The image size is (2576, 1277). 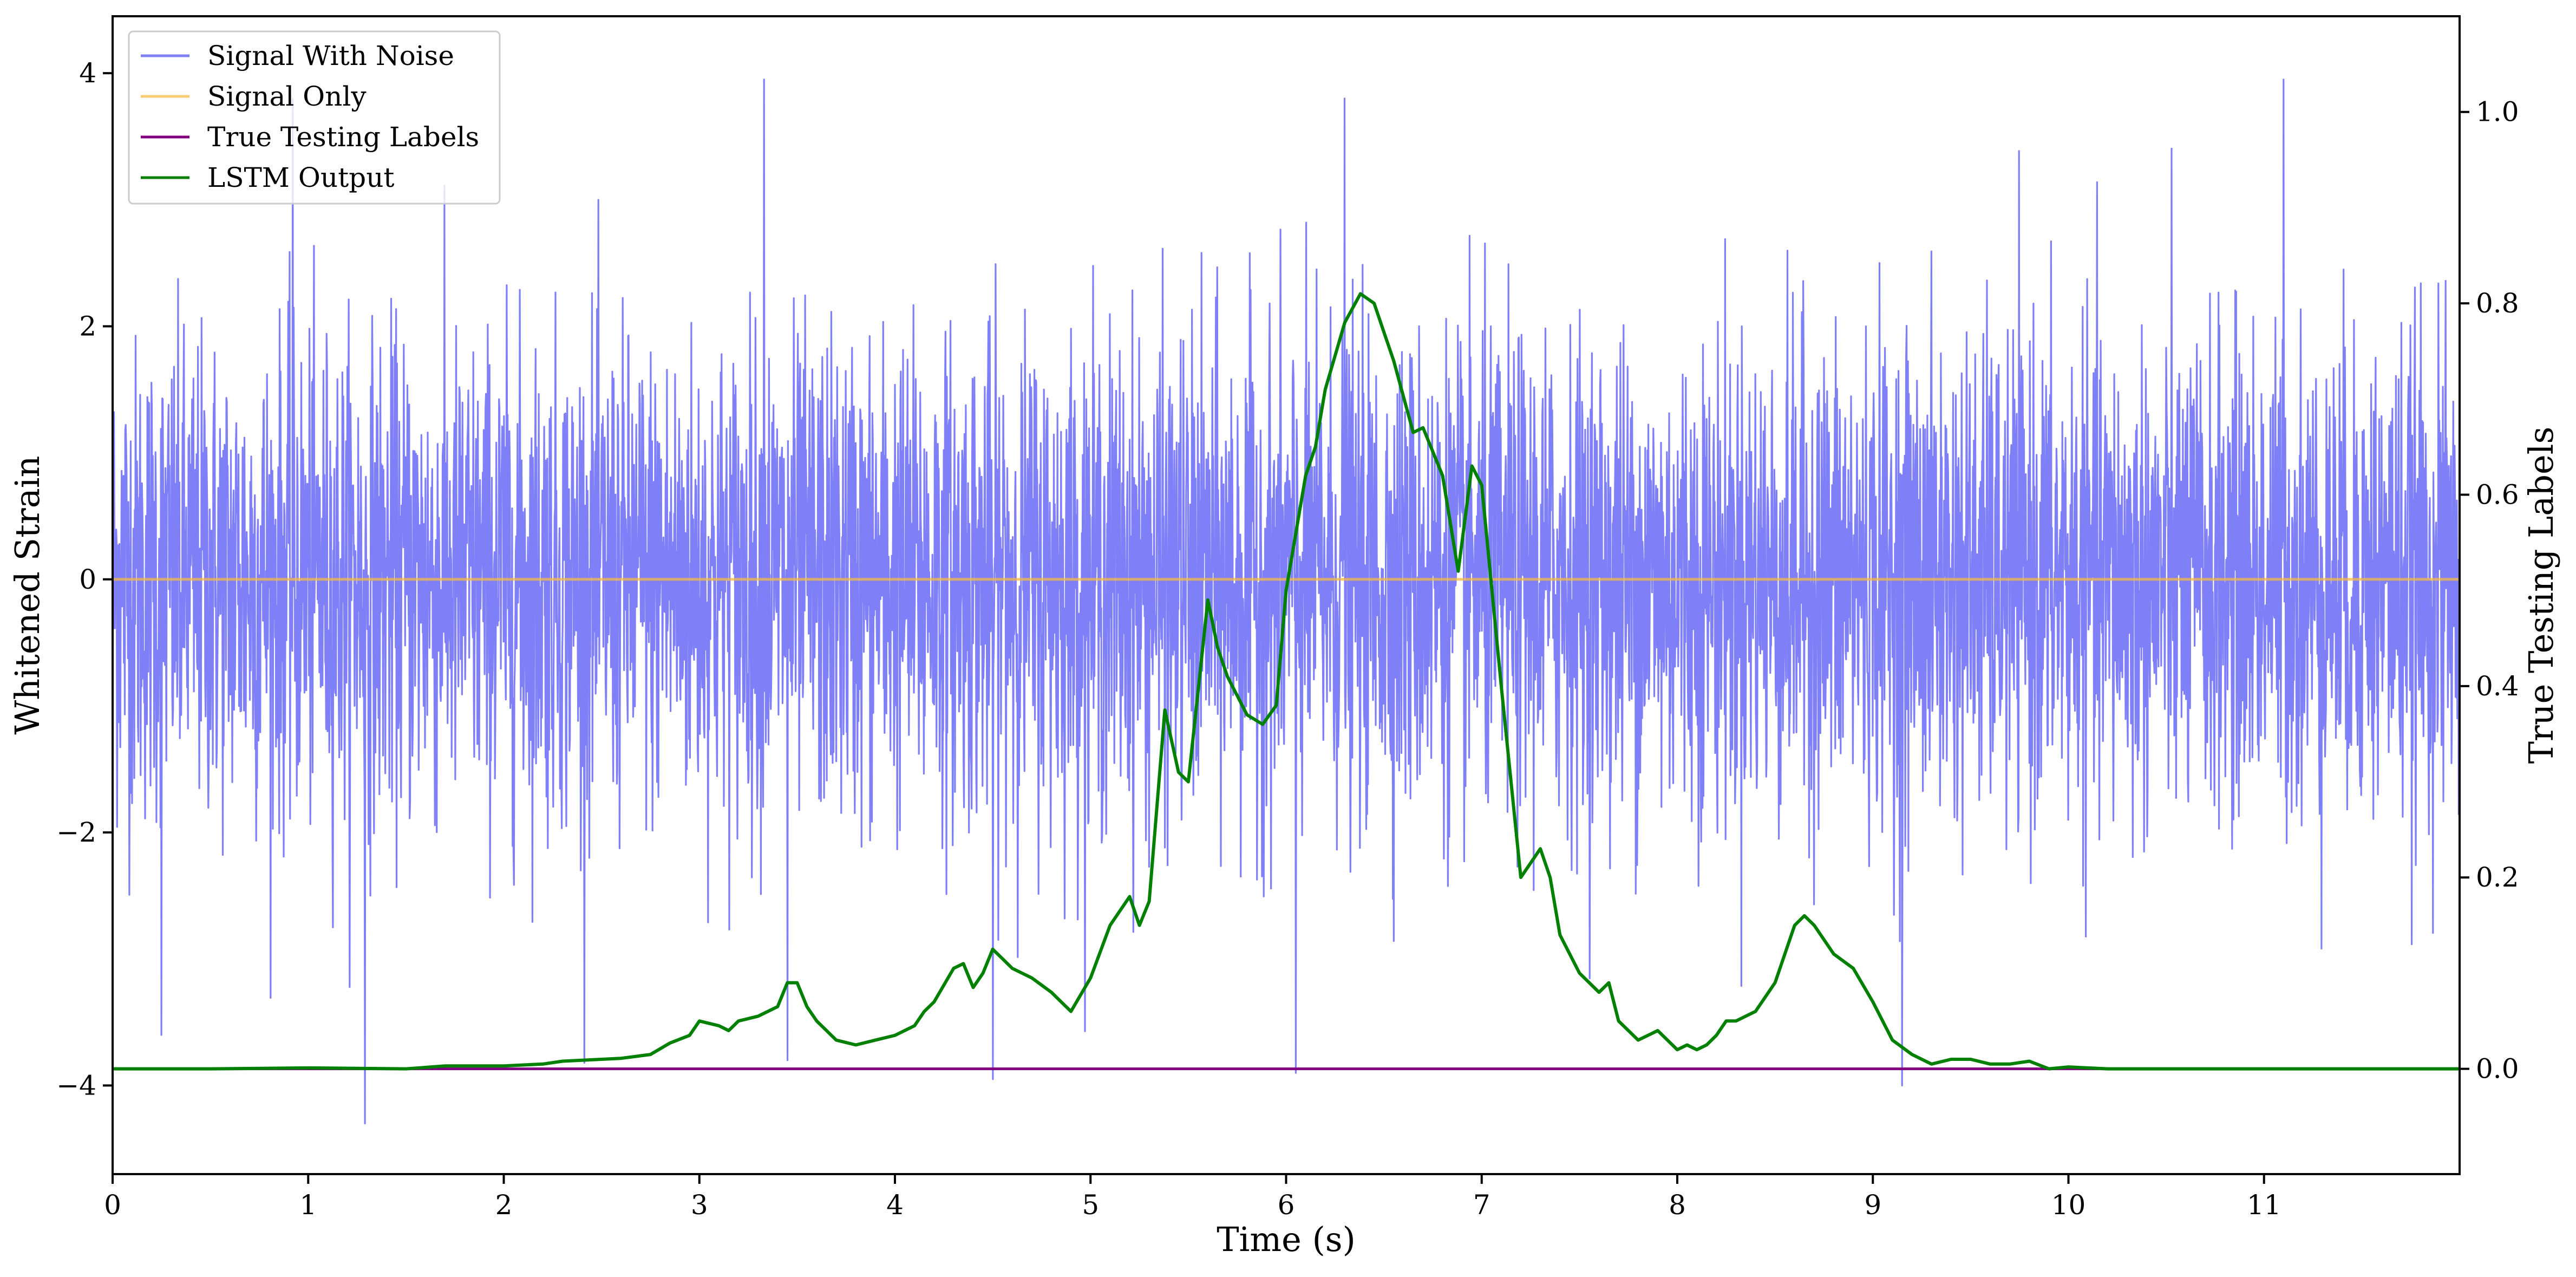 What do you see at coordinates (2541, 595) in the screenshot?
I see `y-axis-right-title: True Testing Labels` at bounding box center [2541, 595].